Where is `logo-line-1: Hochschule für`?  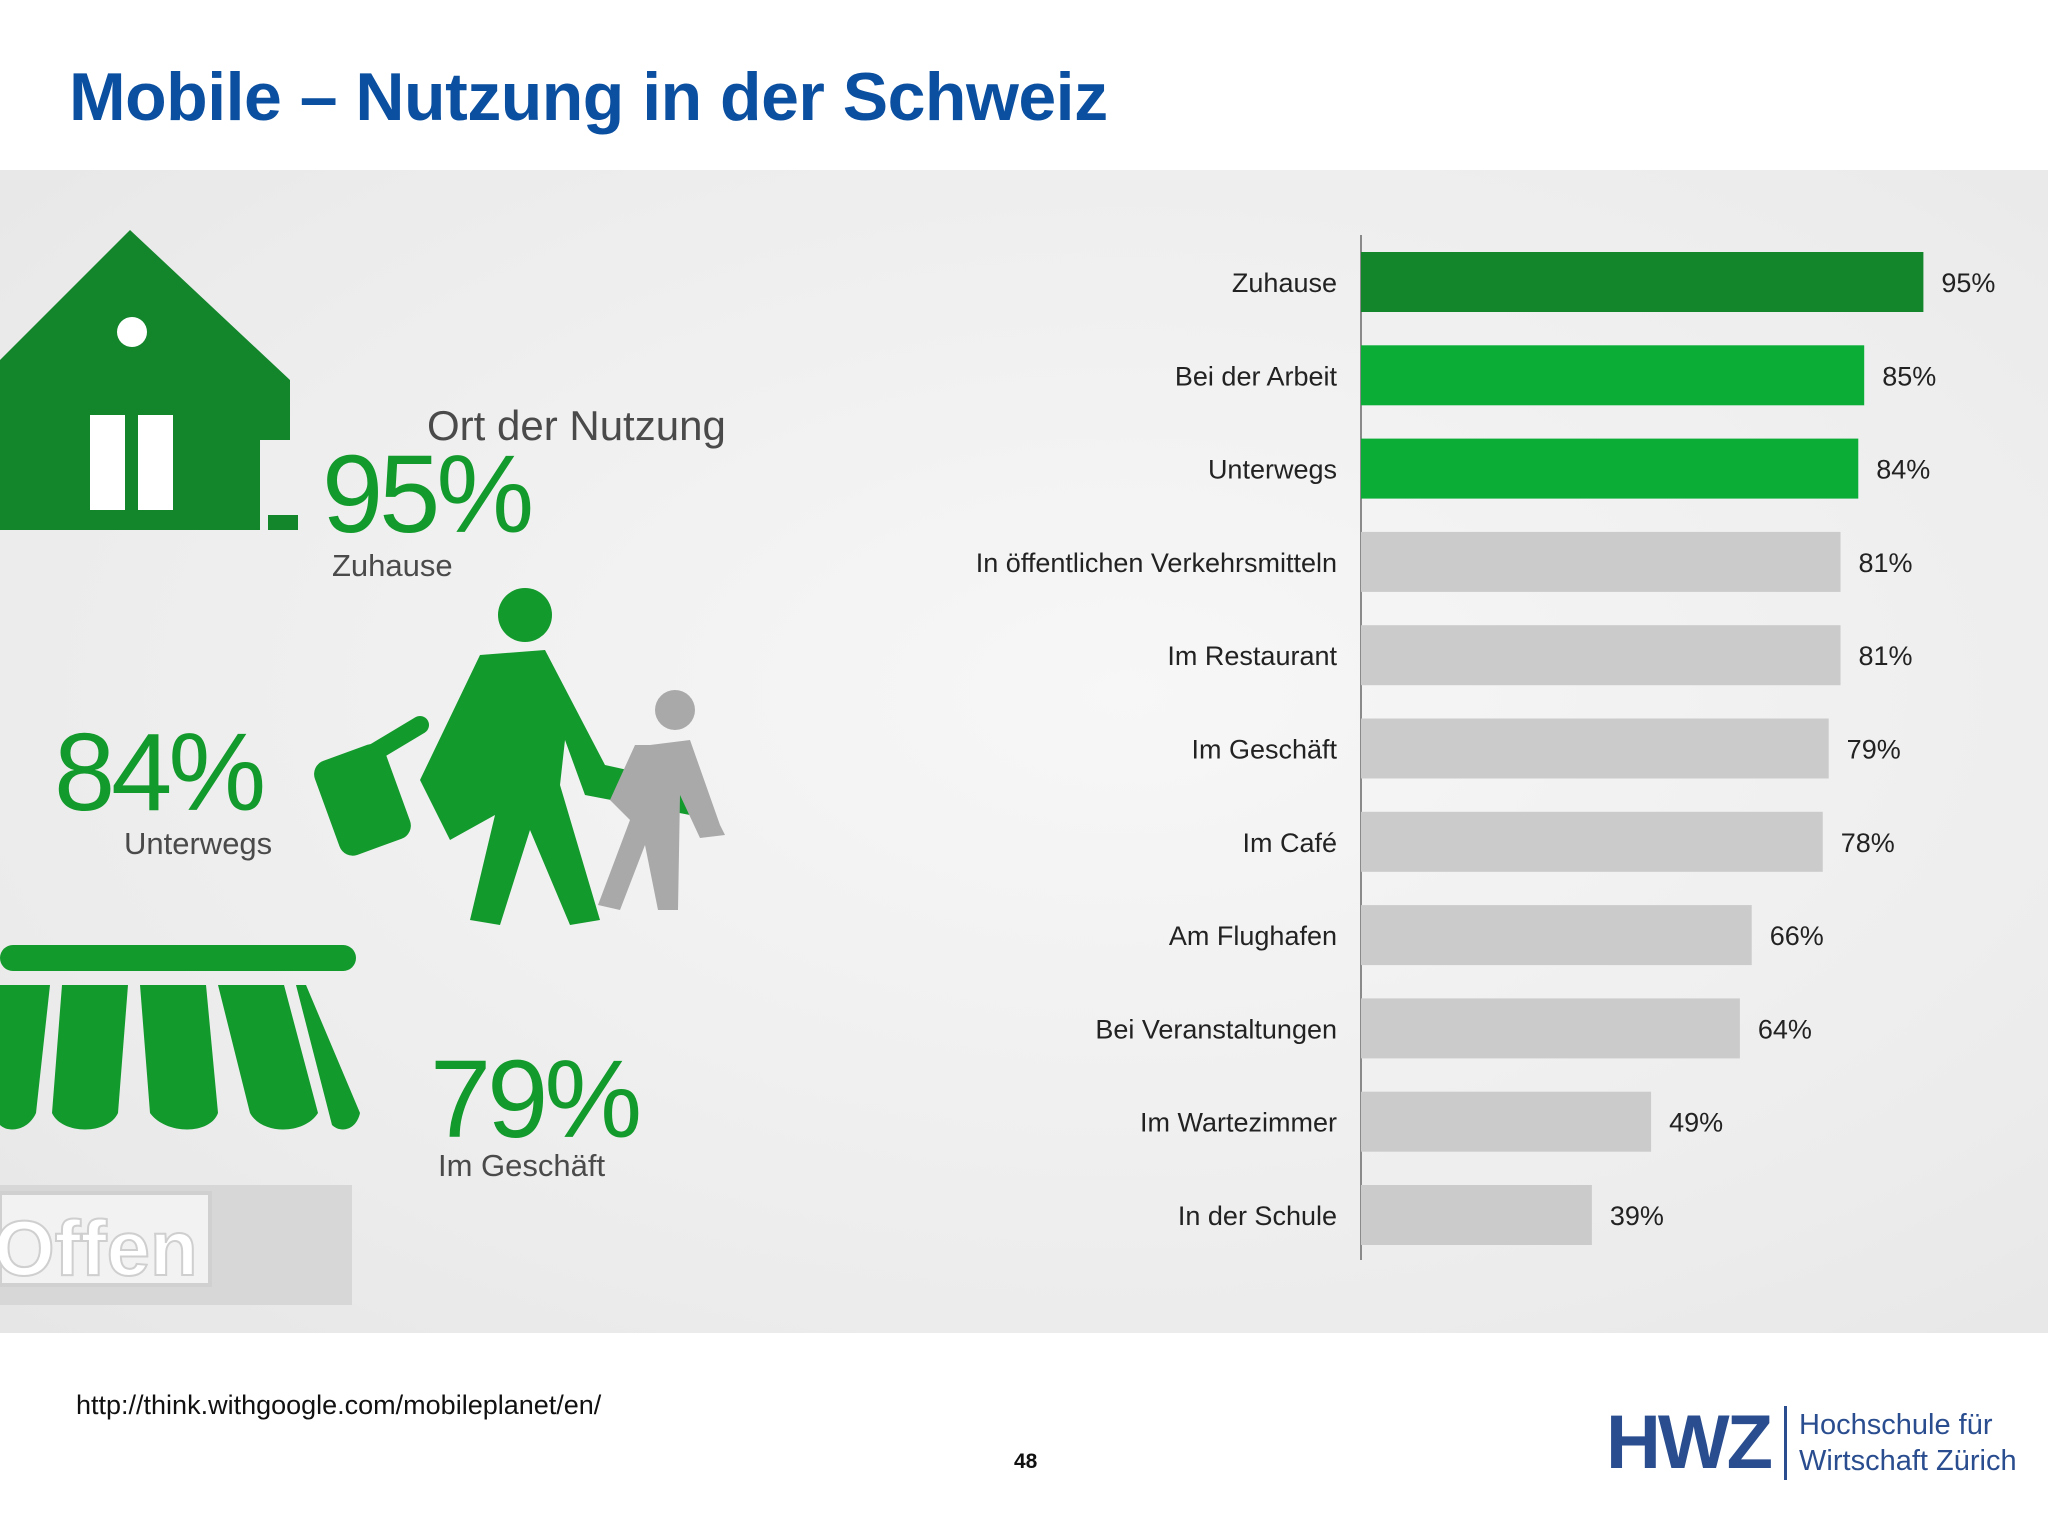
logo-line-1: Hochschule für is located at coordinates (1896, 1425).